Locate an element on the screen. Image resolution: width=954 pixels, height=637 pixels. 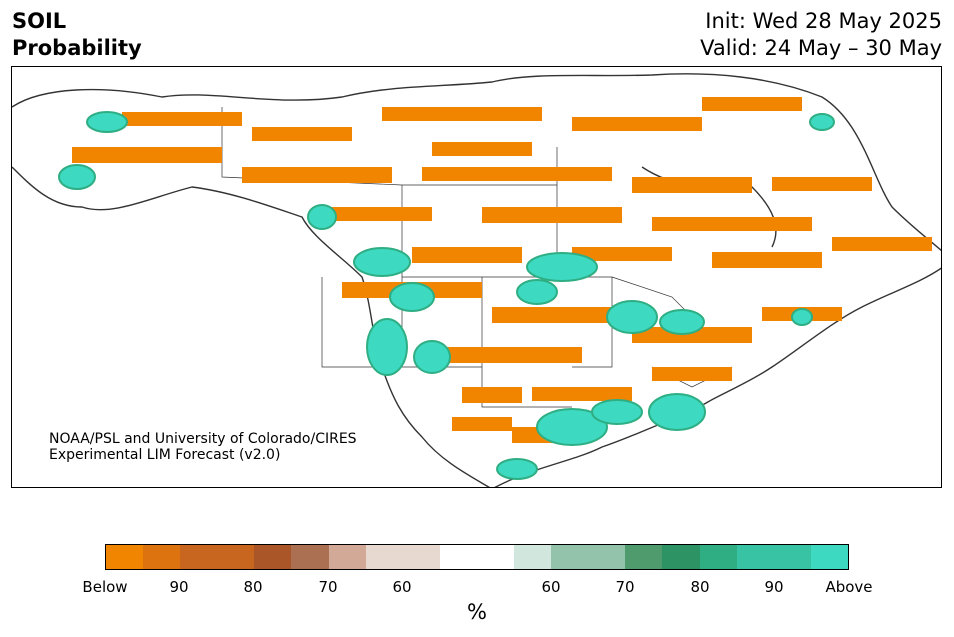
colorbar is located at coordinates (477, 557).